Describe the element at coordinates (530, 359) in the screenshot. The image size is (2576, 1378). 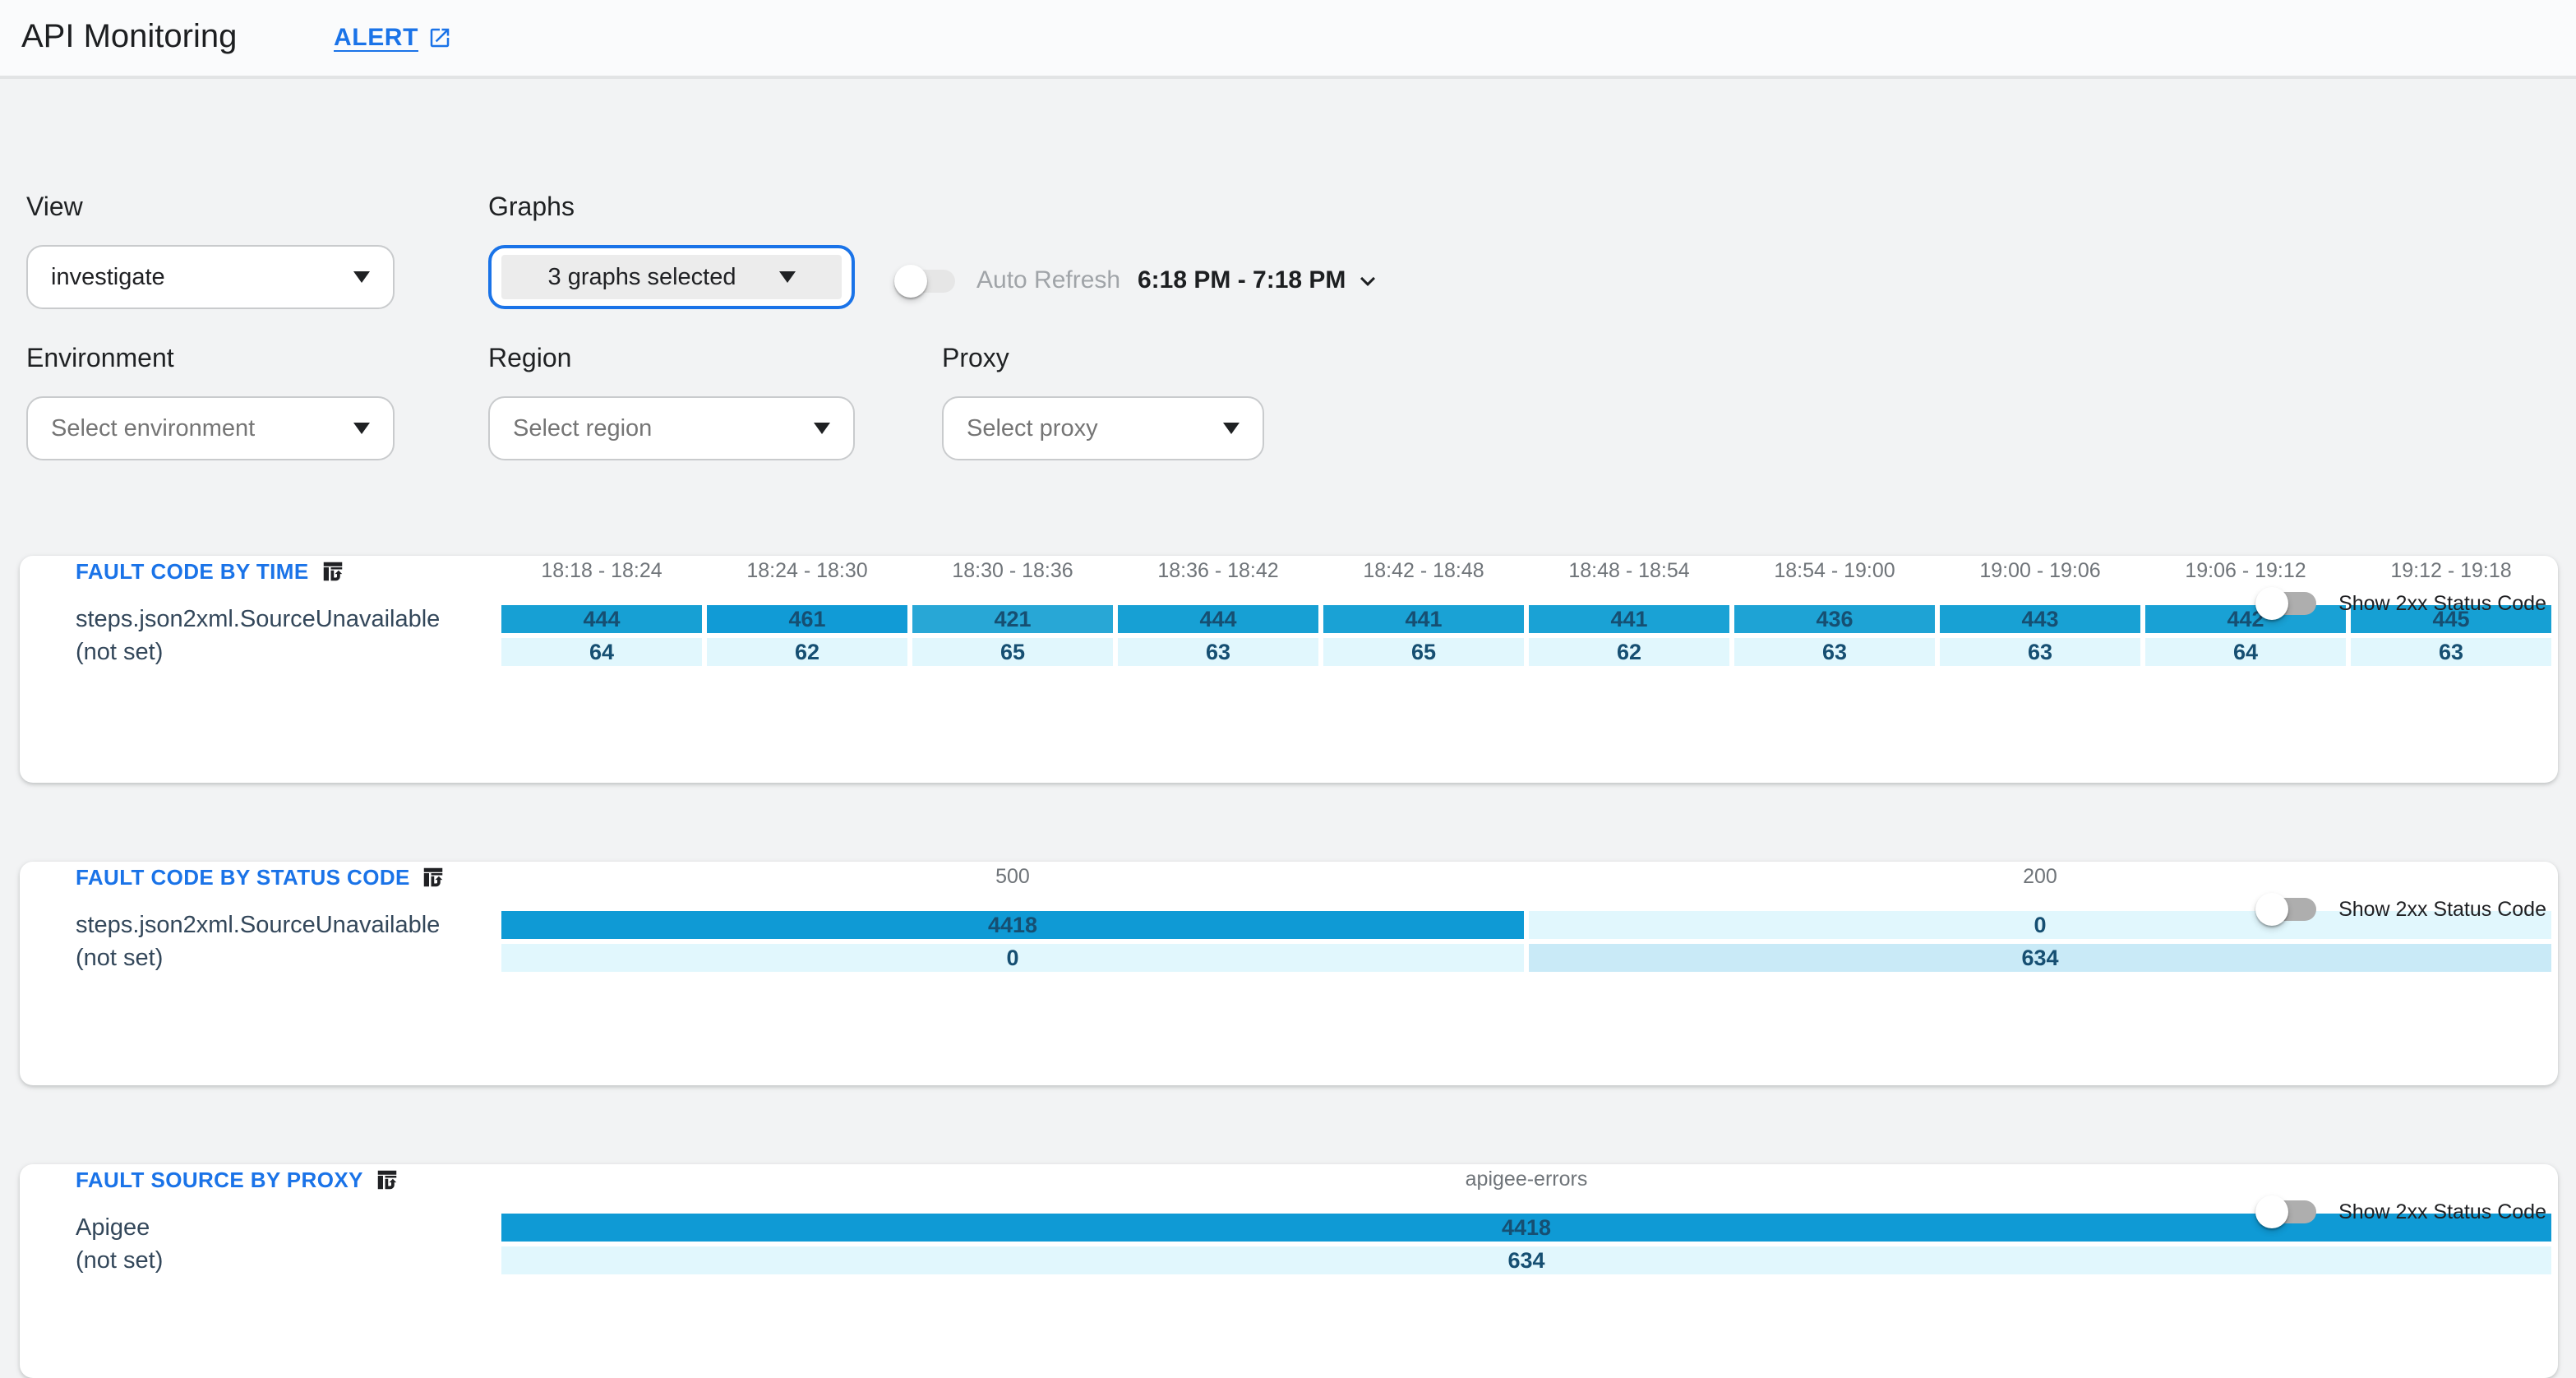
I see `region-label: Region` at that location.